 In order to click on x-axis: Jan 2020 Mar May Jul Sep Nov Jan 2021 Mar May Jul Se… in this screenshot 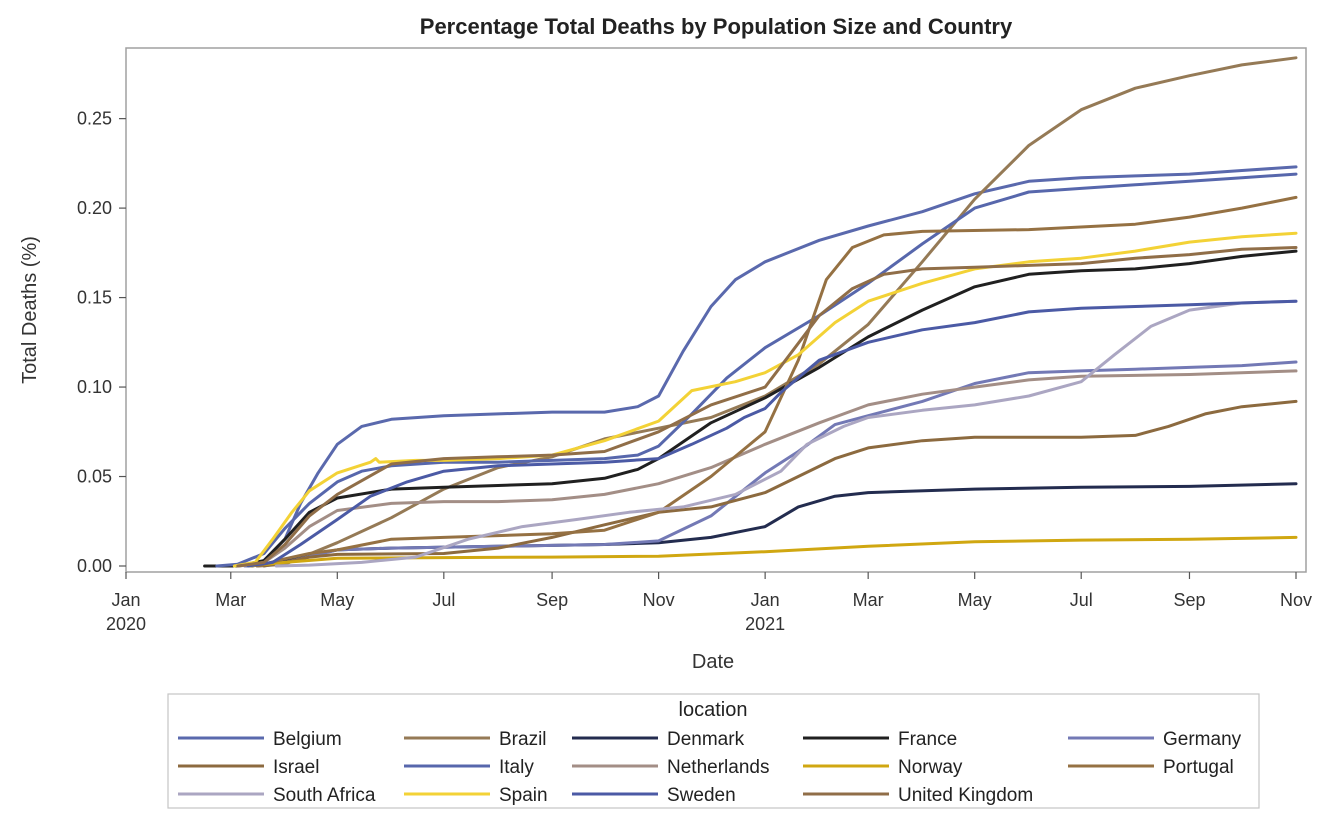, I will do `click(709, 603)`.